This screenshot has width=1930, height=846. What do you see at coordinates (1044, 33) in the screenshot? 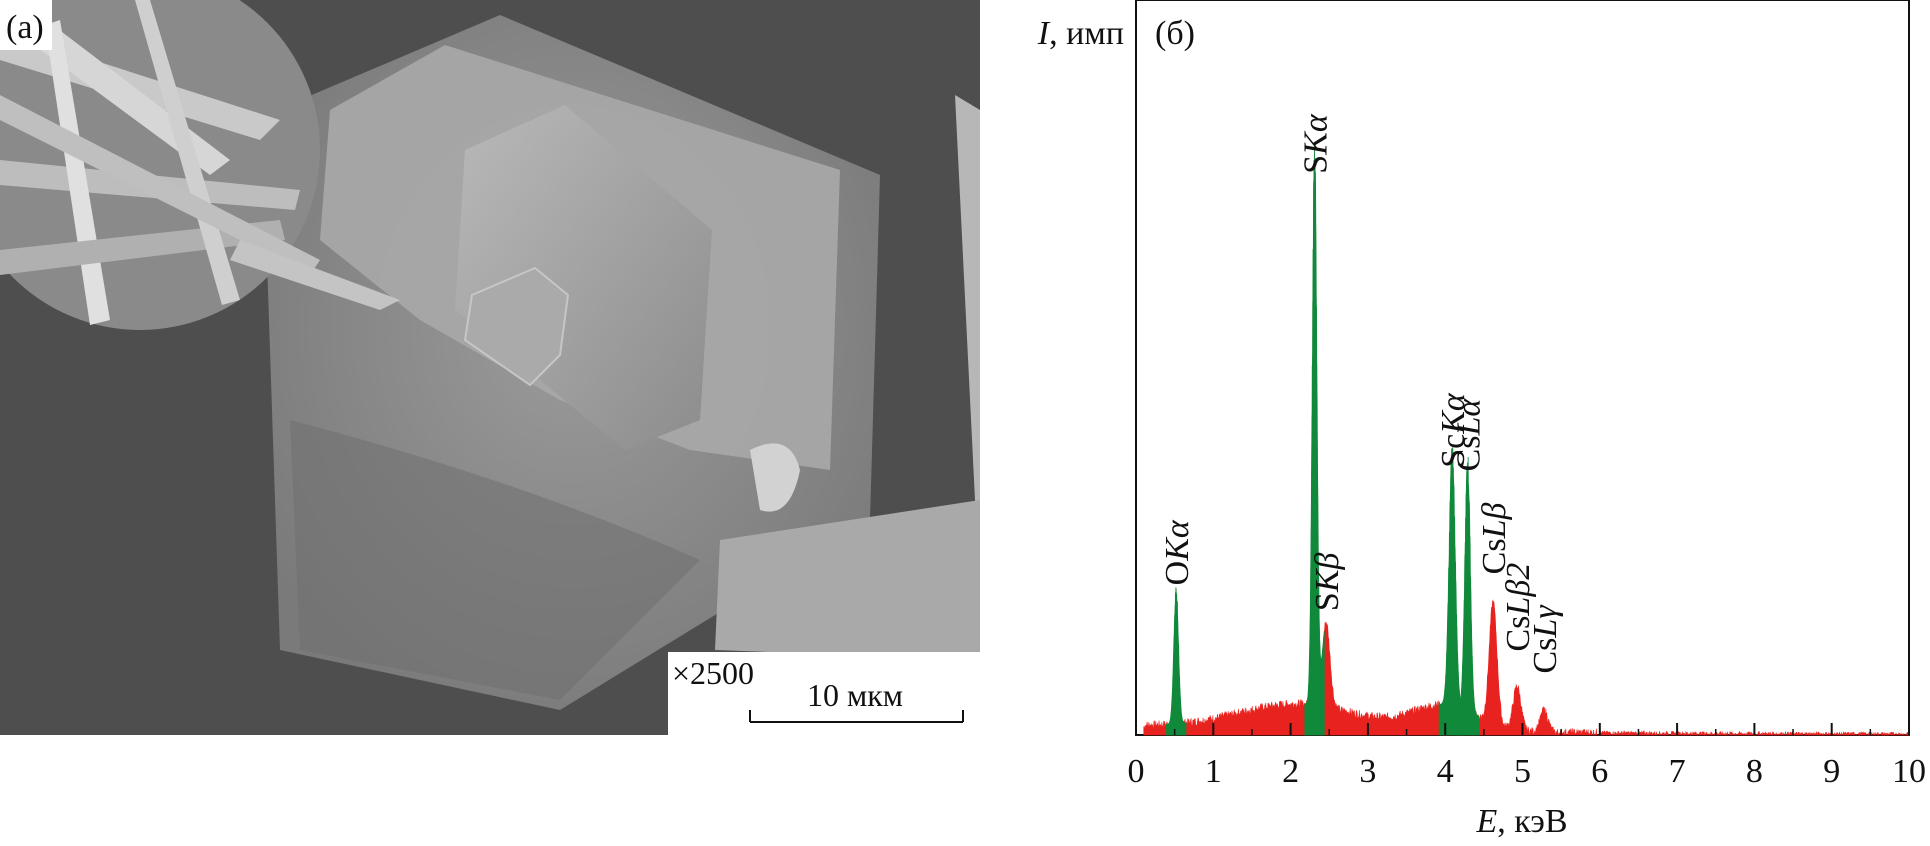
I see `y-axis-symbol: I` at bounding box center [1044, 33].